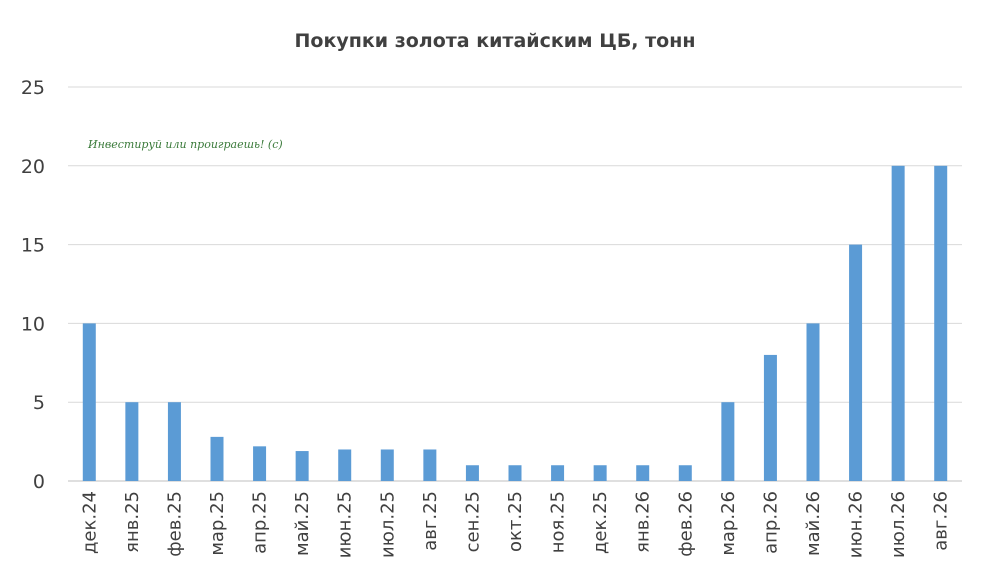  Describe the element at coordinates (39, 482) in the screenshot. I see `y-tick-label: 0` at that location.